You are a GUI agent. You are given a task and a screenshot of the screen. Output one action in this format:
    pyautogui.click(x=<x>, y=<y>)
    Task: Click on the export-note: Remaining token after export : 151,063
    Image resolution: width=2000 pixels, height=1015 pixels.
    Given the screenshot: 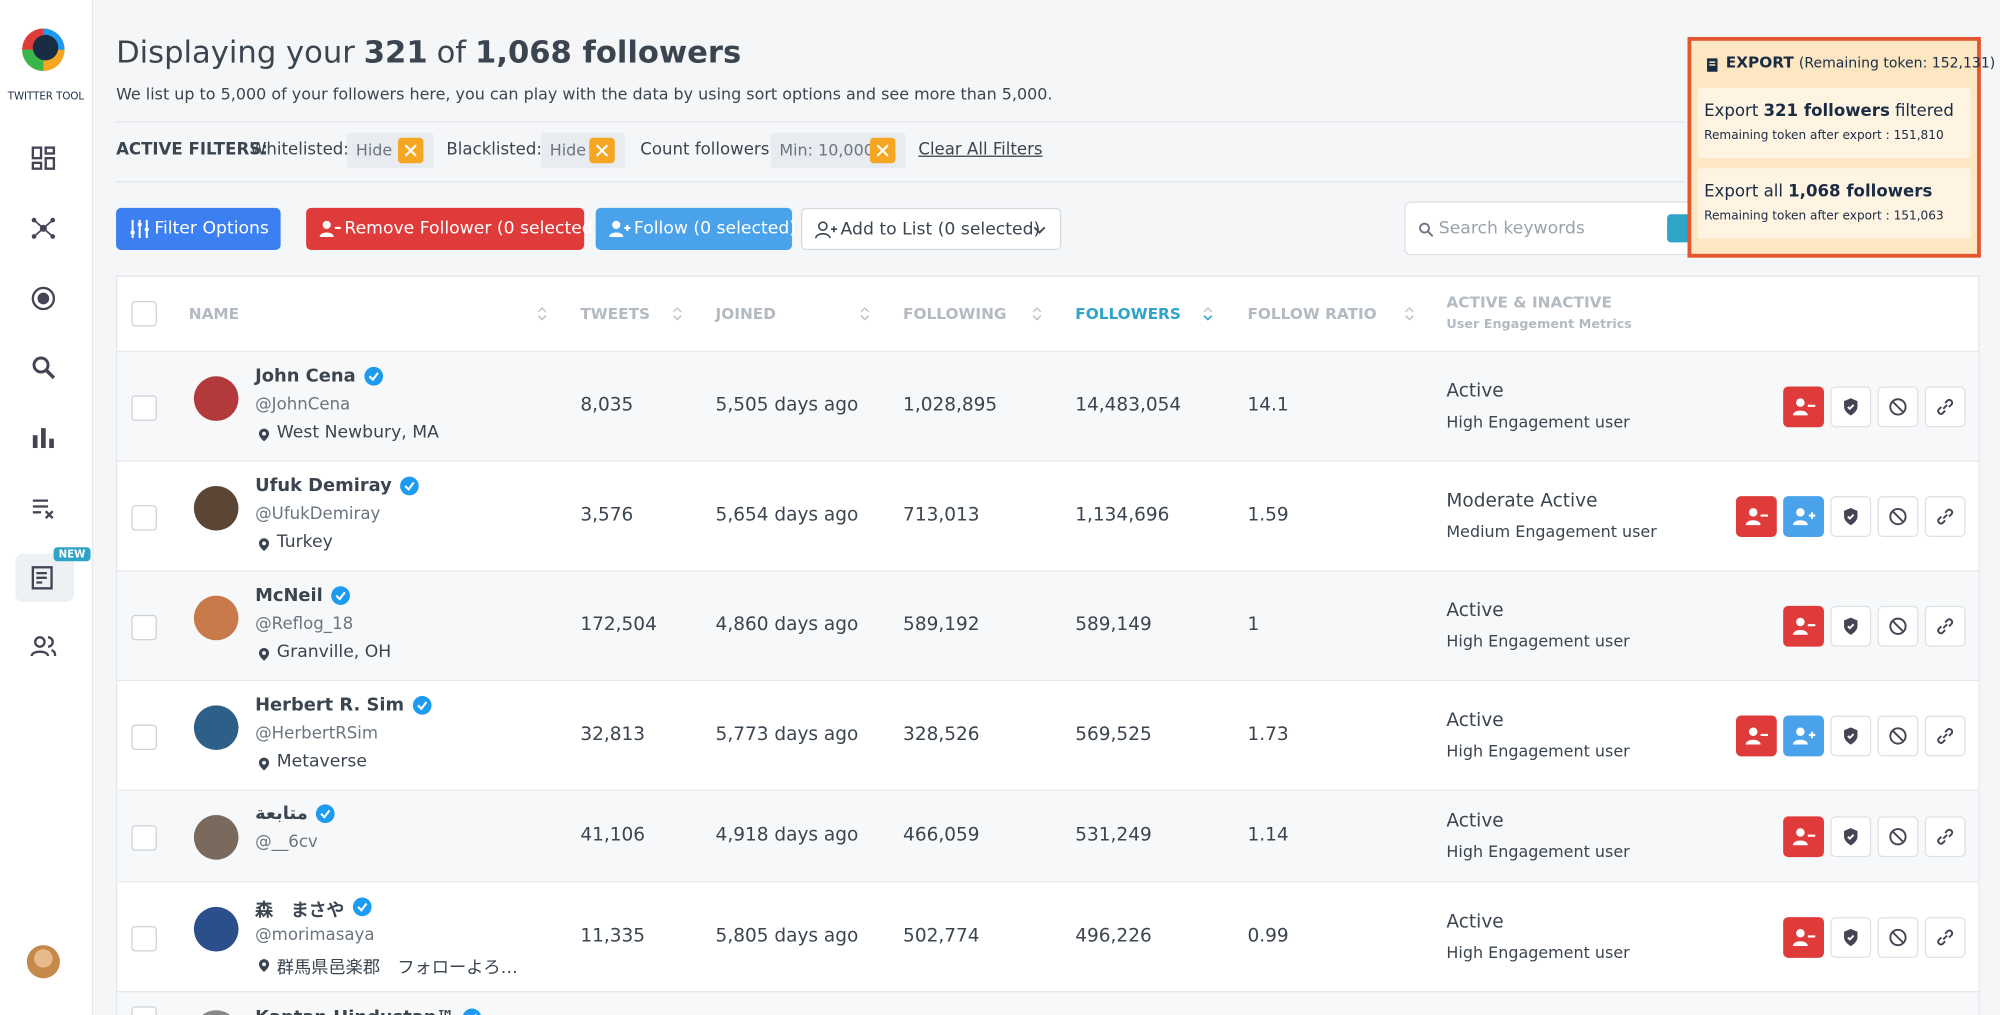 What is the action you would take?
    pyautogui.click(x=1824, y=216)
    